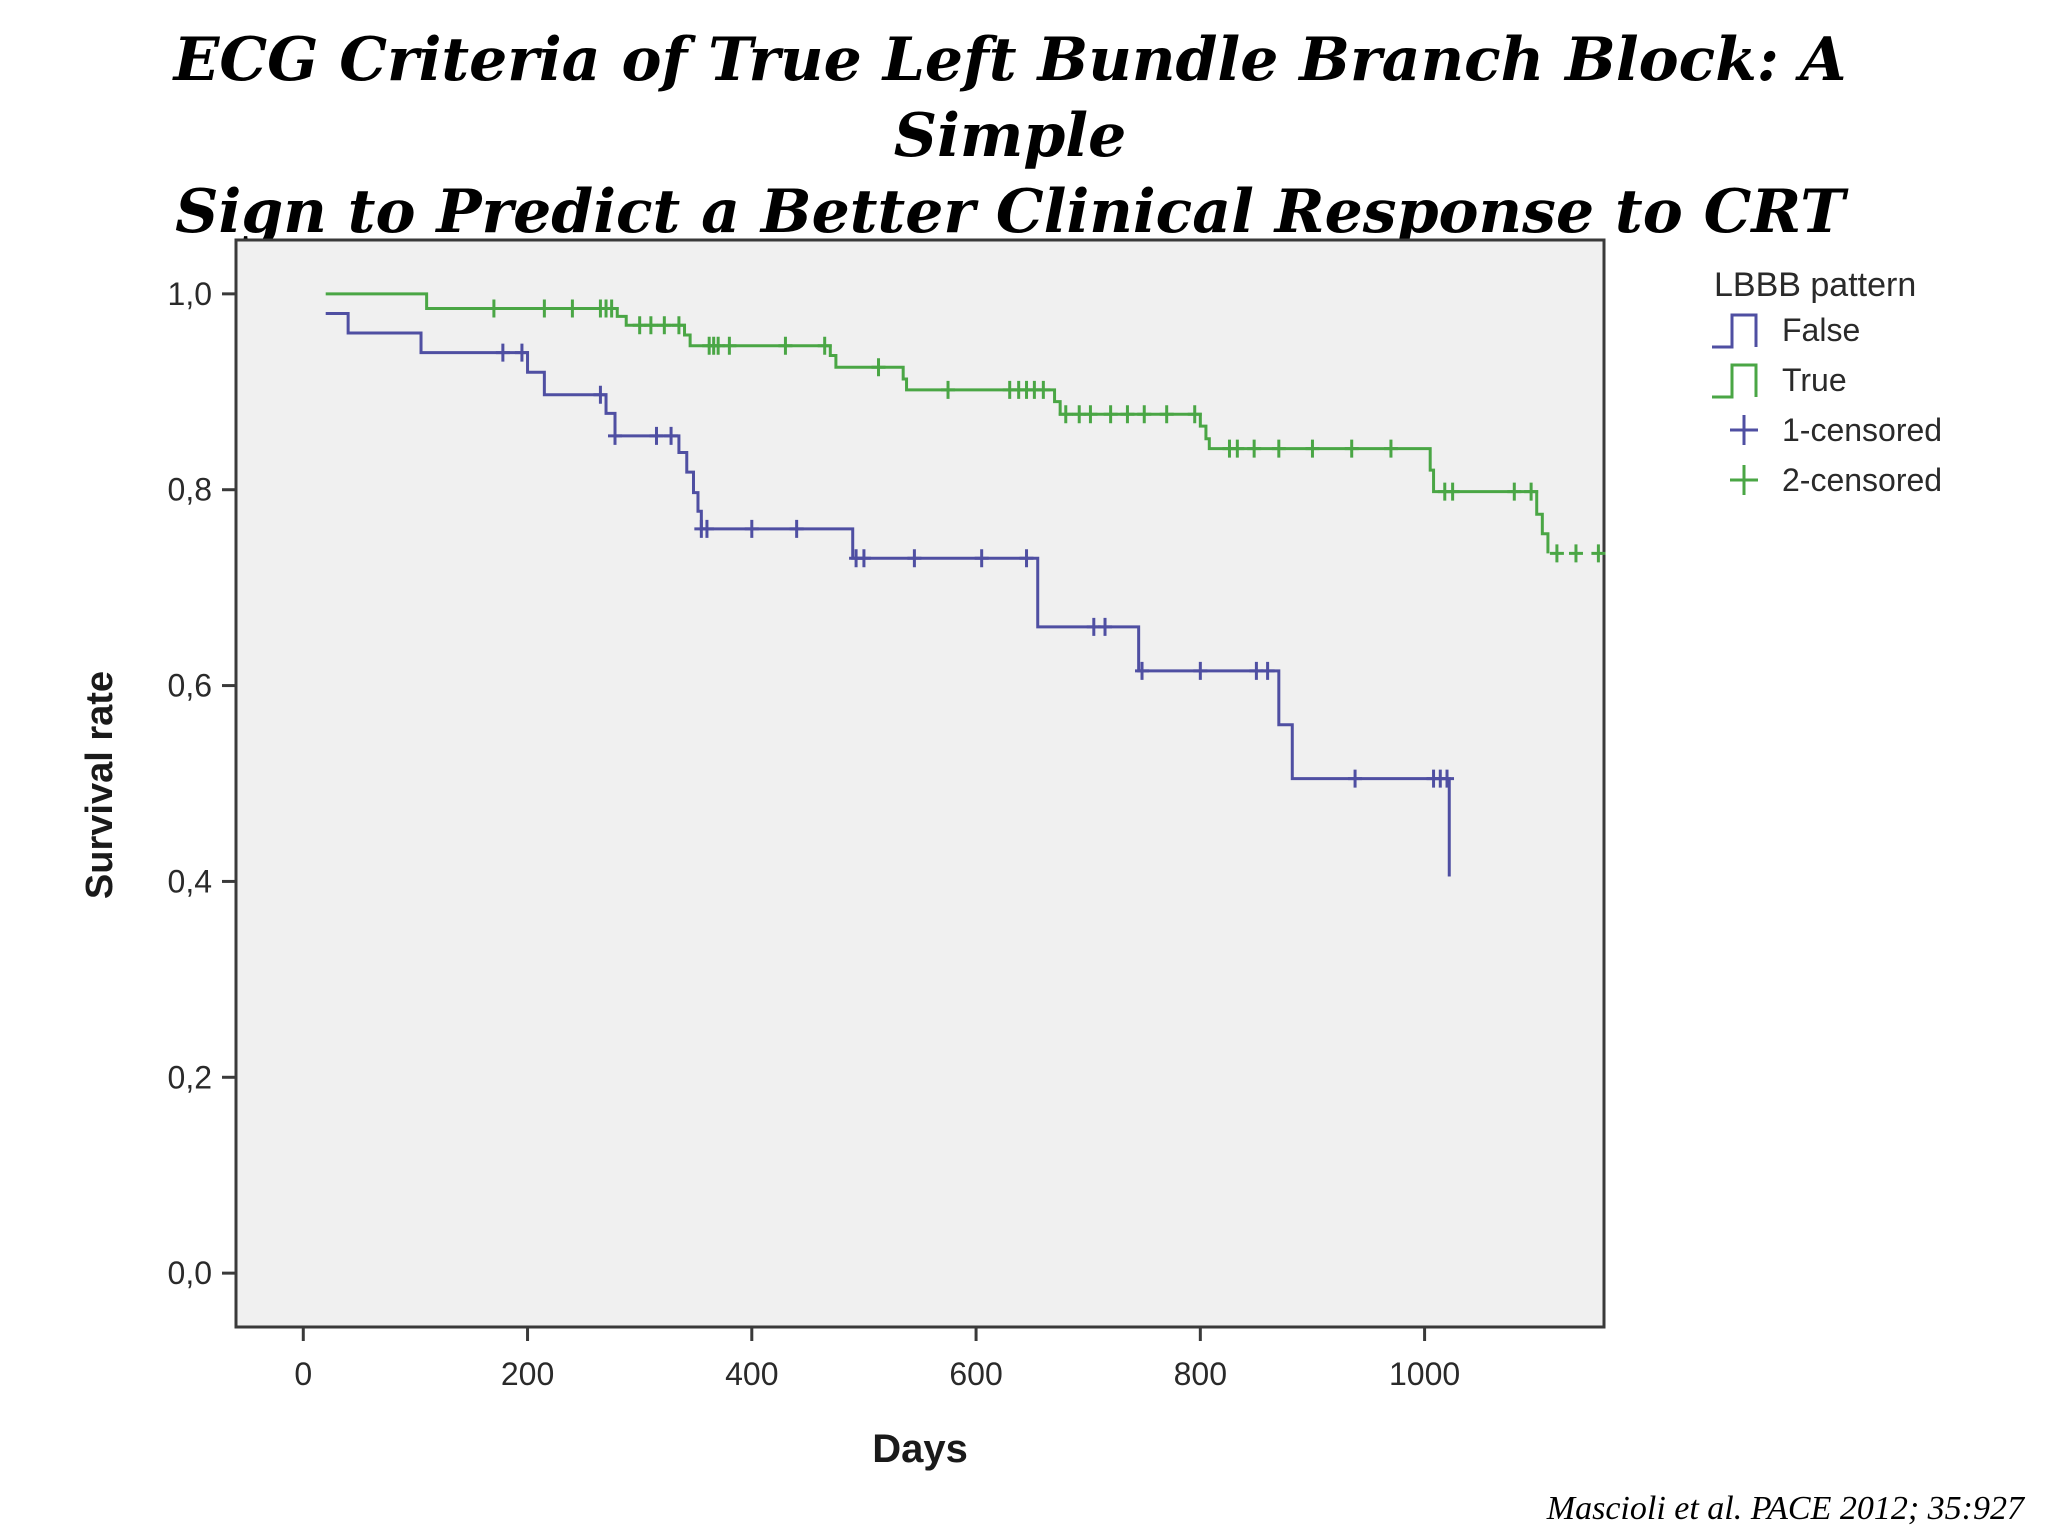 The height and width of the screenshot is (1536, 2048). Describe the element at coordinates (190, 490) in the screenshot. I see `y-tick-label: 0,8` at that location.